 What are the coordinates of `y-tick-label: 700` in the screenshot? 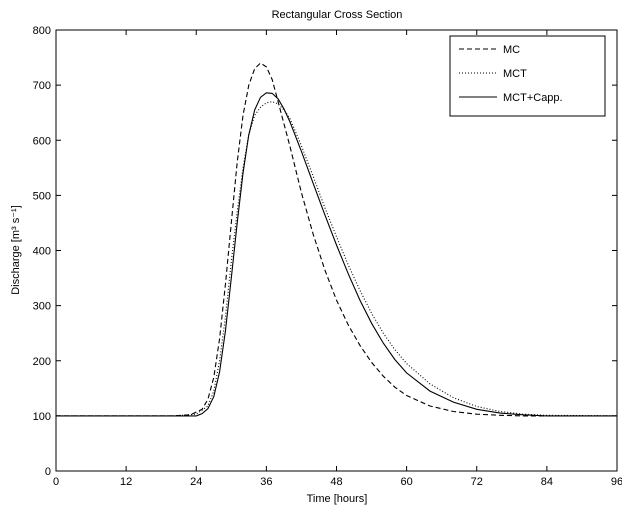 It's located at (42, 86).